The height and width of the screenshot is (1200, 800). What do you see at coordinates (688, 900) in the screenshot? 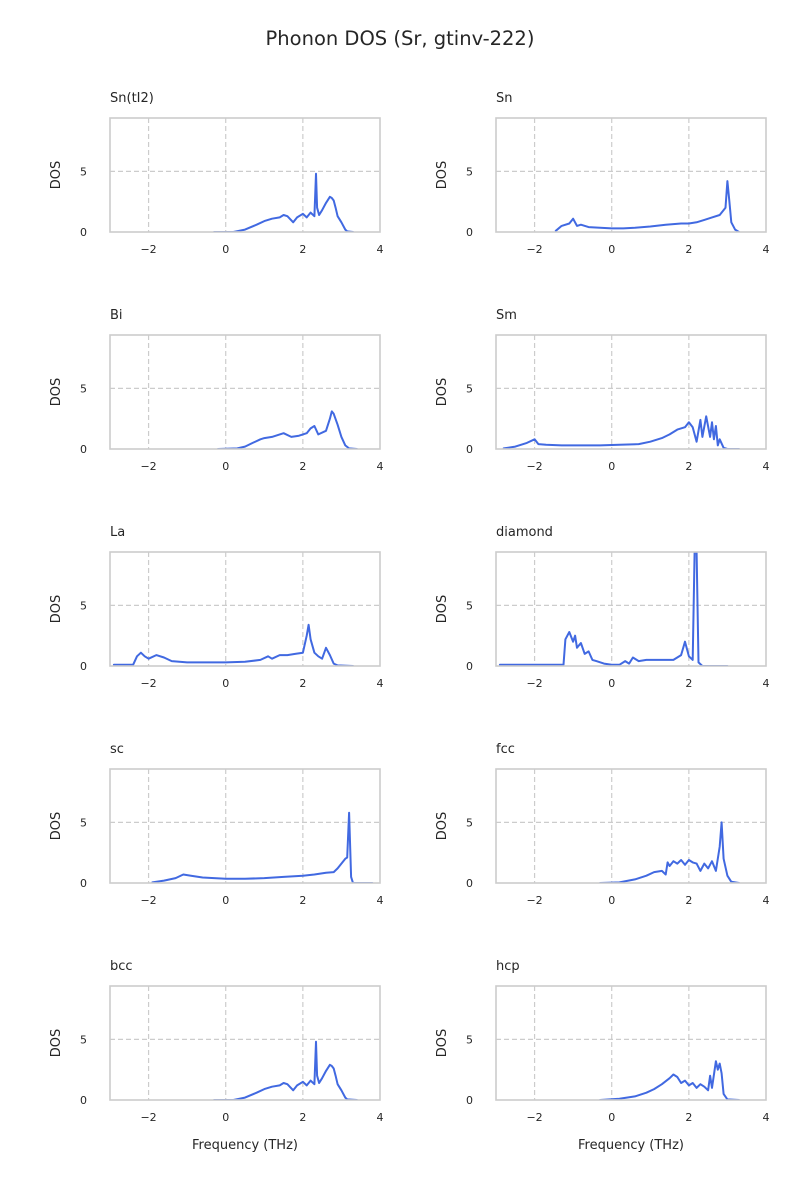
I see `panel-7-xtick-label-2: 2` at bounding box center [688, 900].